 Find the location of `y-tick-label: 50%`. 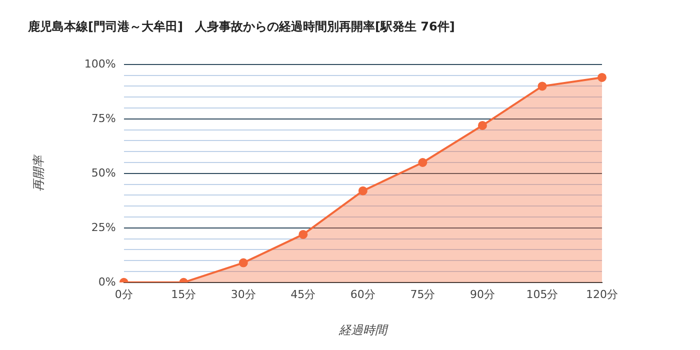

y-tick-label: 50% is located at coordinates (103, 173).